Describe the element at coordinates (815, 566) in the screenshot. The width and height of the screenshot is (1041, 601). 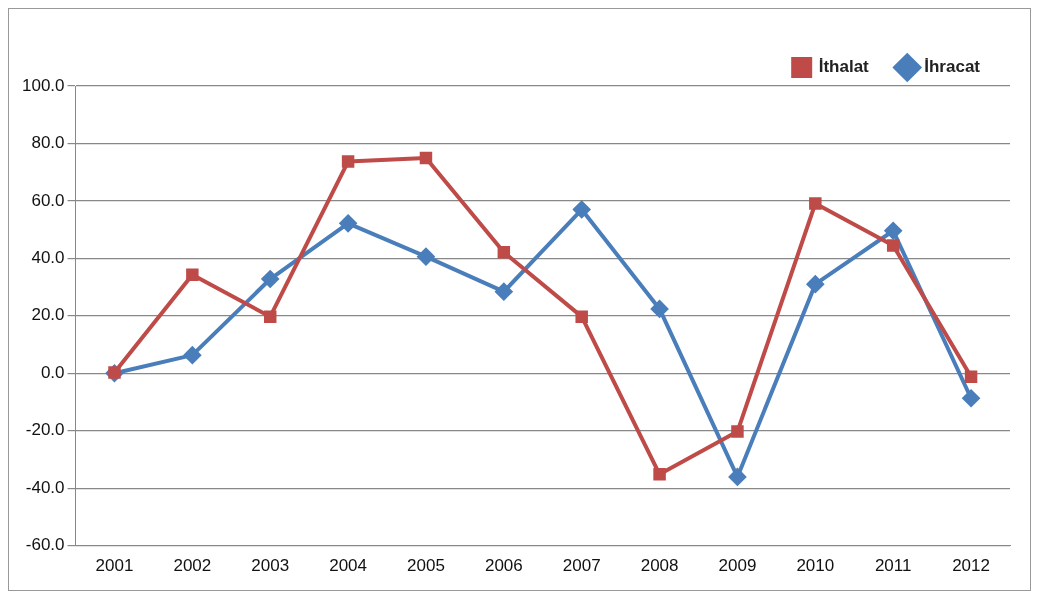
I see `x-tick-label: 2010` at that location.